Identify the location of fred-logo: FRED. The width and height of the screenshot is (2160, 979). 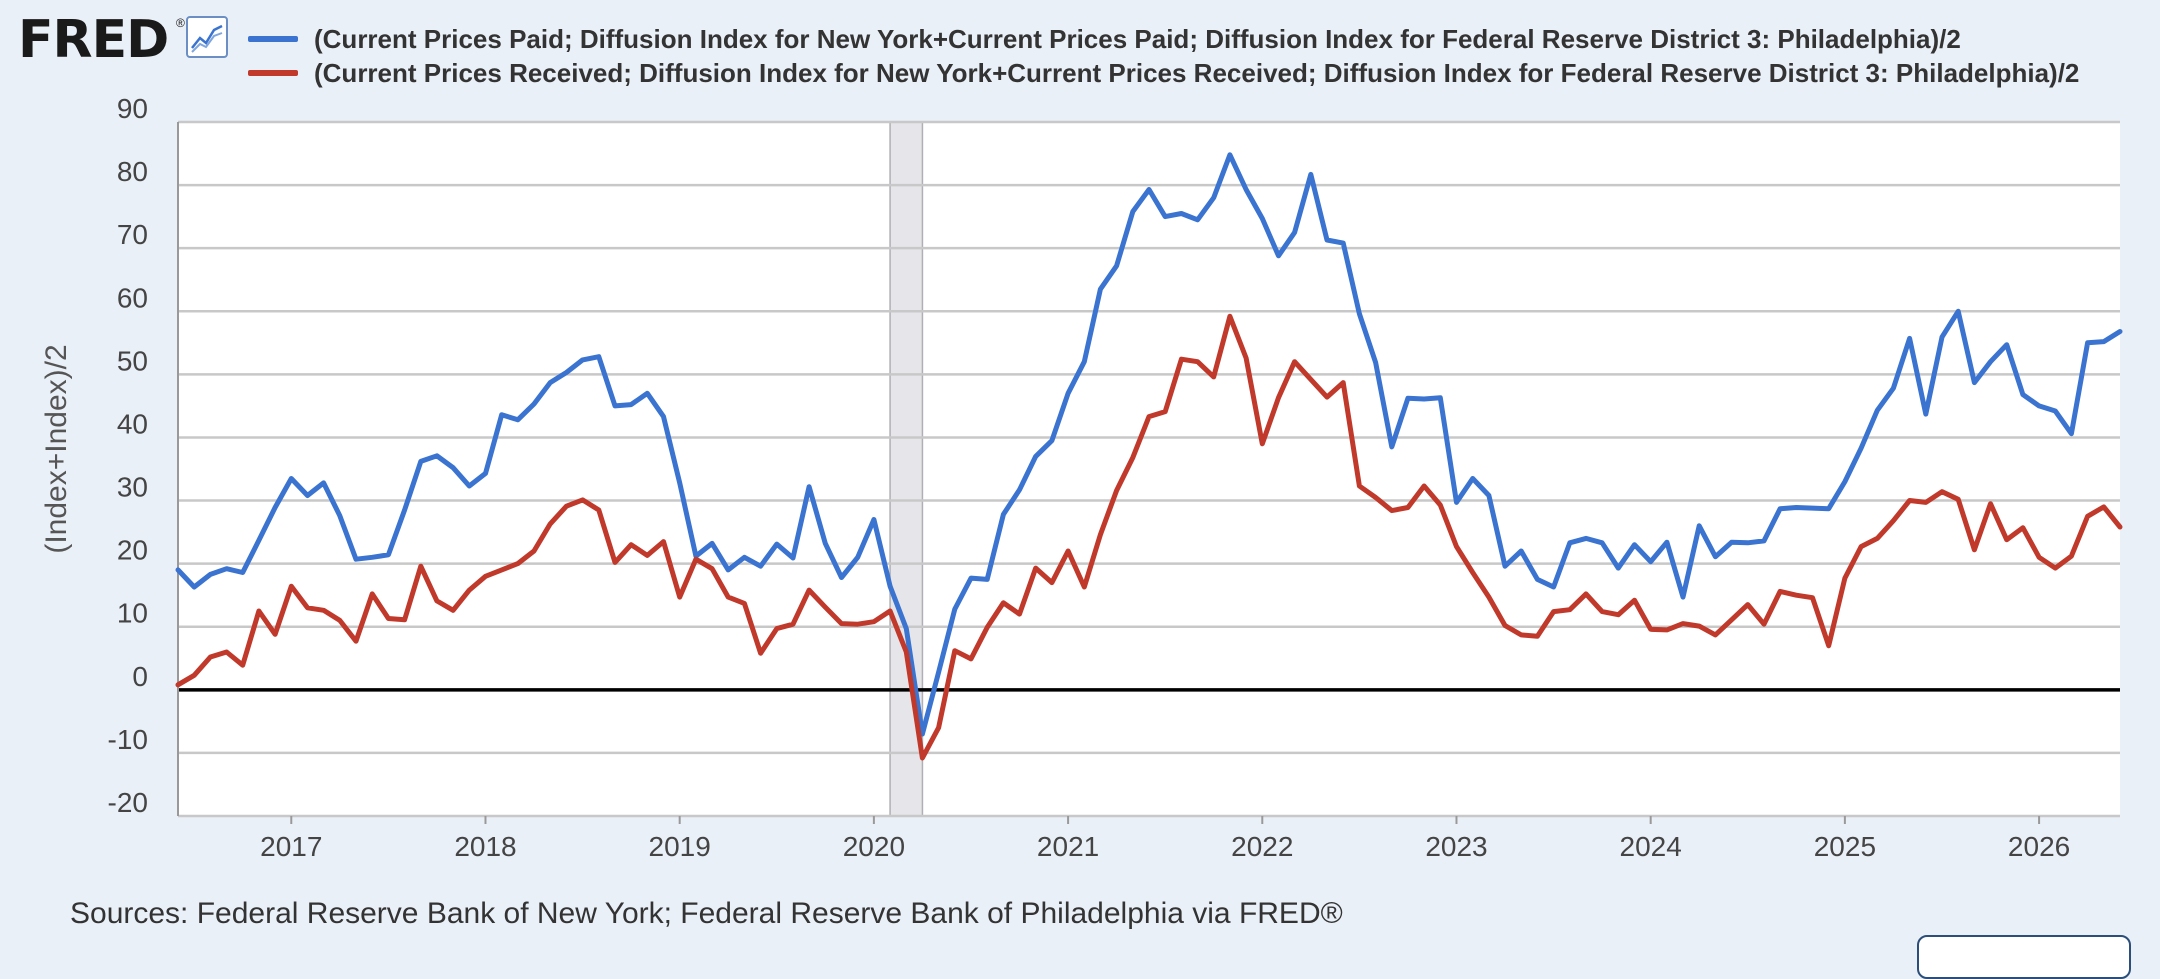
(93, 40).